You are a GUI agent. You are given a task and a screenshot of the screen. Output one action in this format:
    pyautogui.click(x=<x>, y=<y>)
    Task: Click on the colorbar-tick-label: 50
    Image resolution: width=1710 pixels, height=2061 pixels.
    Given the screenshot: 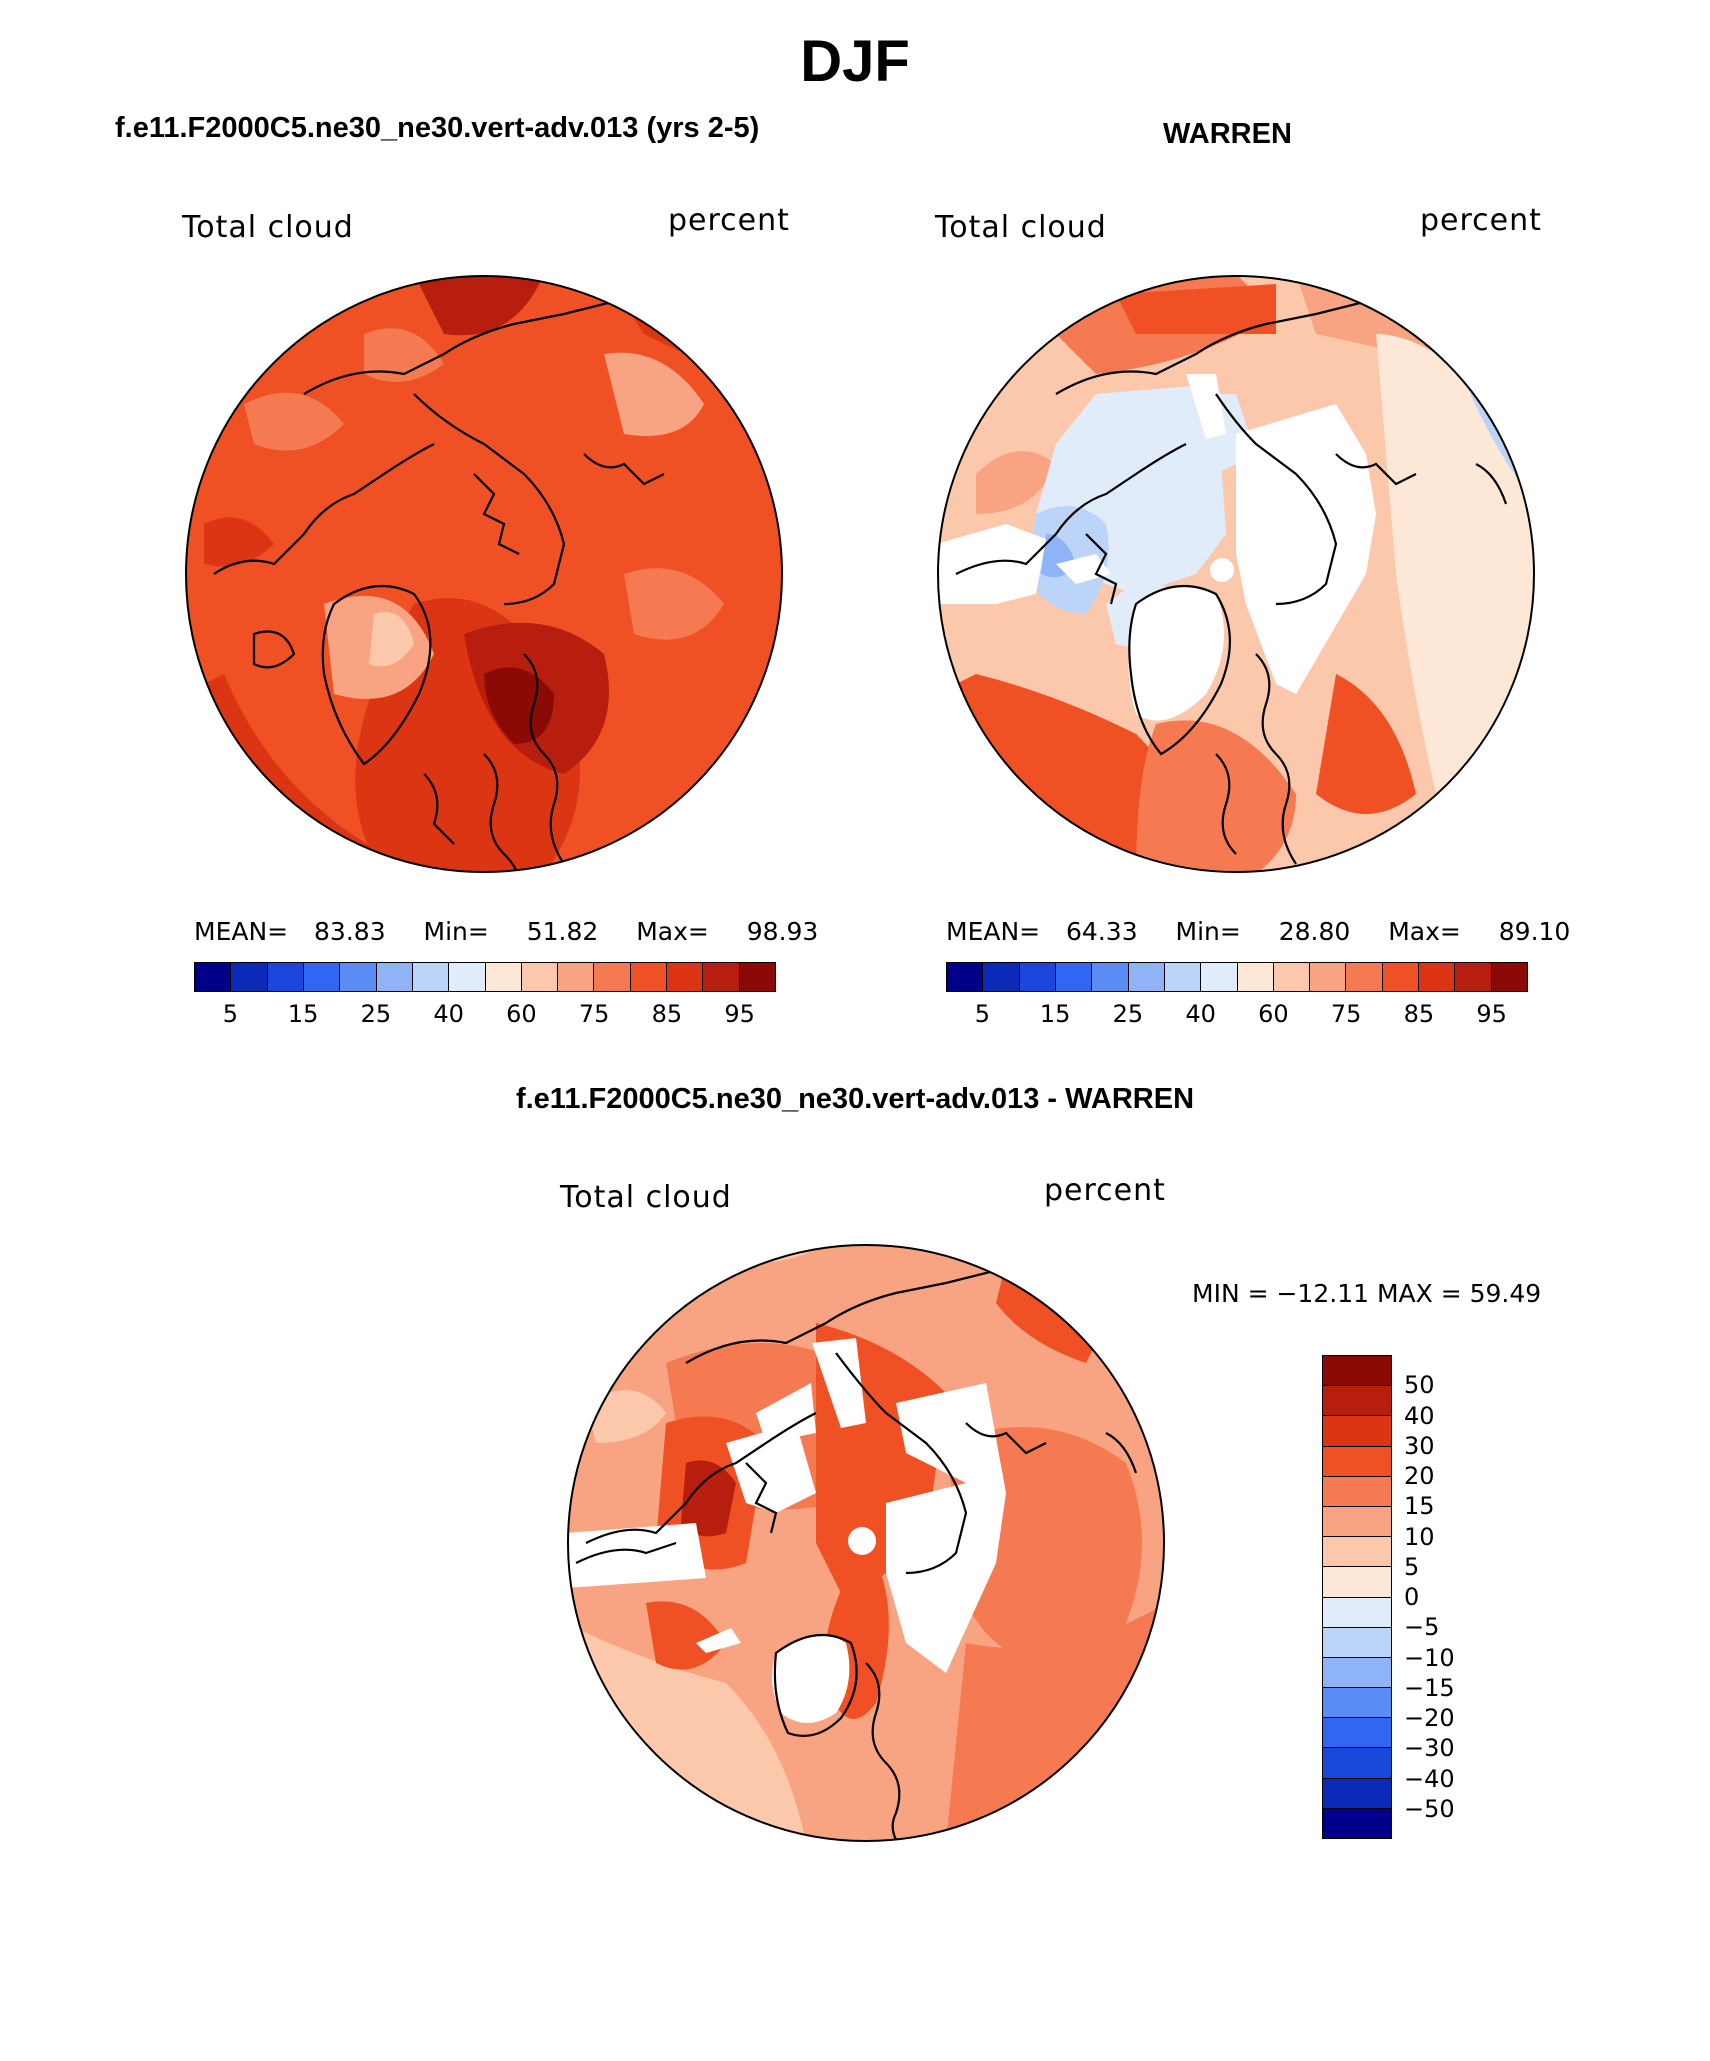 What is the action you would take?
    pyautogui.click(x=1419, y=1385)
    